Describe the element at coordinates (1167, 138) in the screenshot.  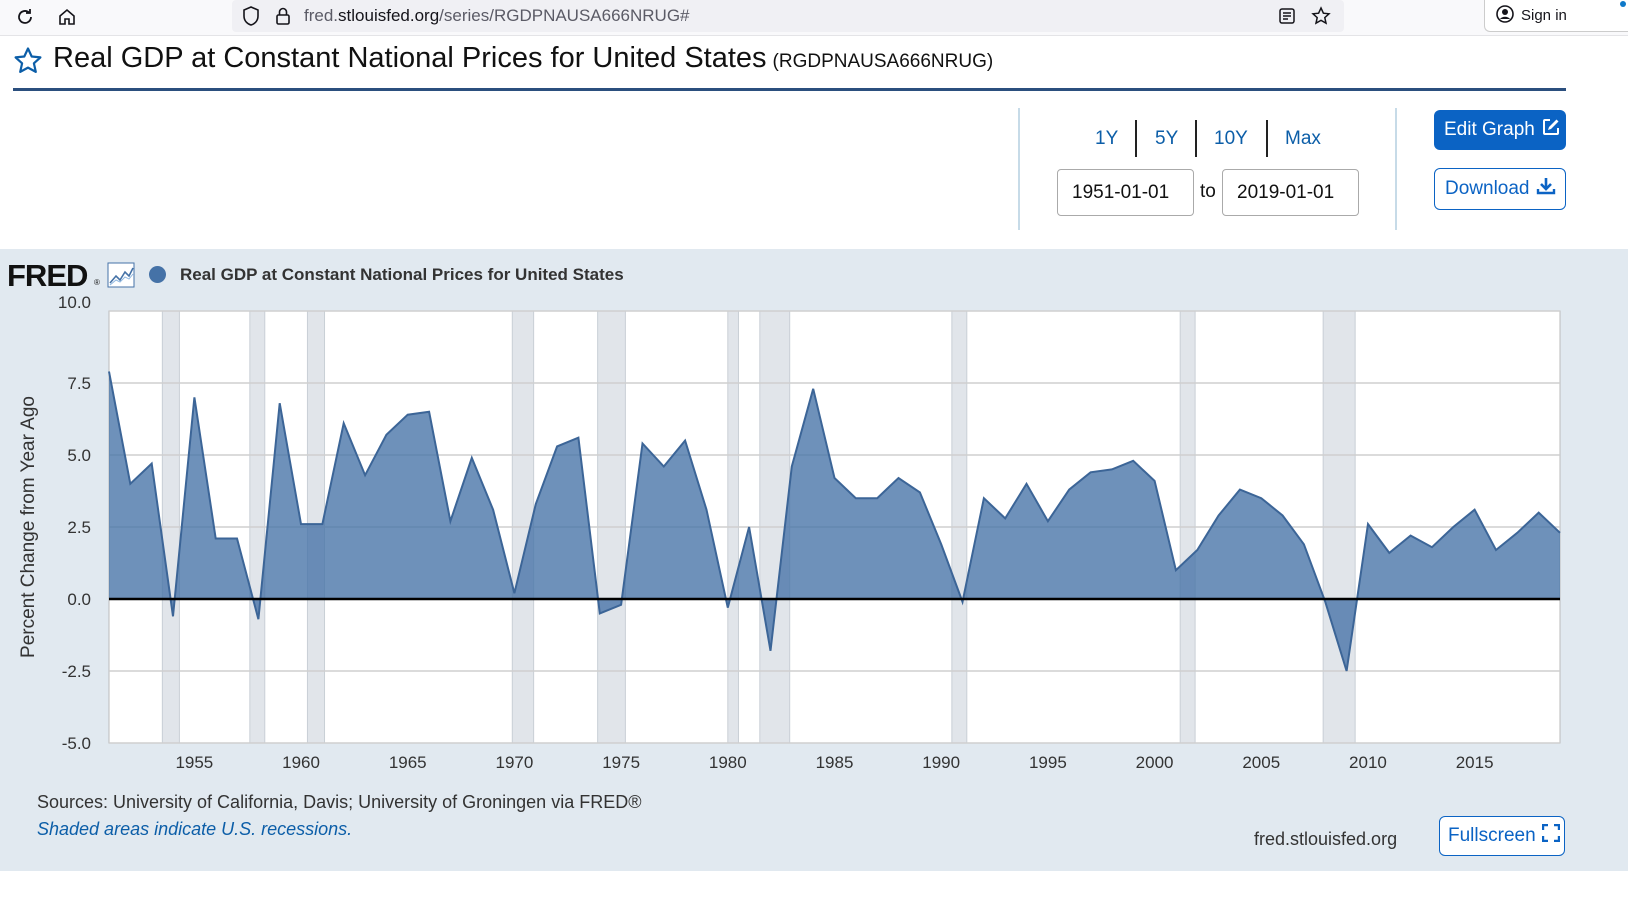
I see `range-5y: 5Y` at that location.